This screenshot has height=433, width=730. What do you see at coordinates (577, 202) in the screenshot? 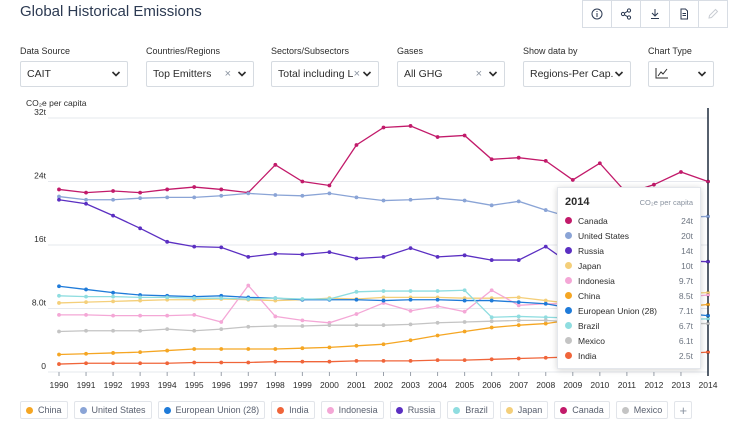
I see `tooltip-year: 2014` at bounding box center [577, 202].